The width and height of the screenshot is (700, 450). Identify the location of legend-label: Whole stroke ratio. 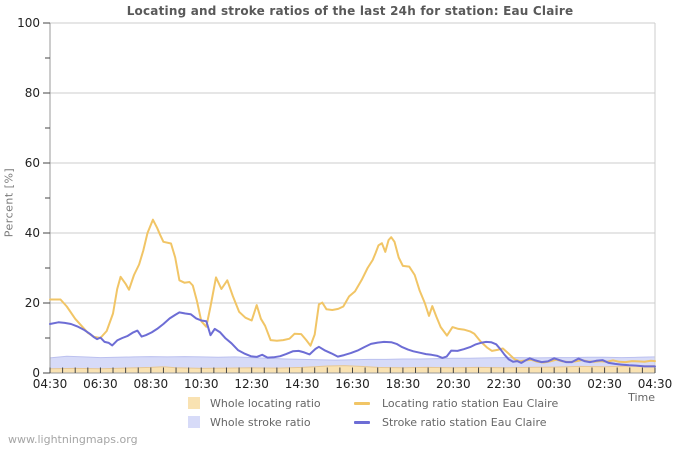
(260, 422).